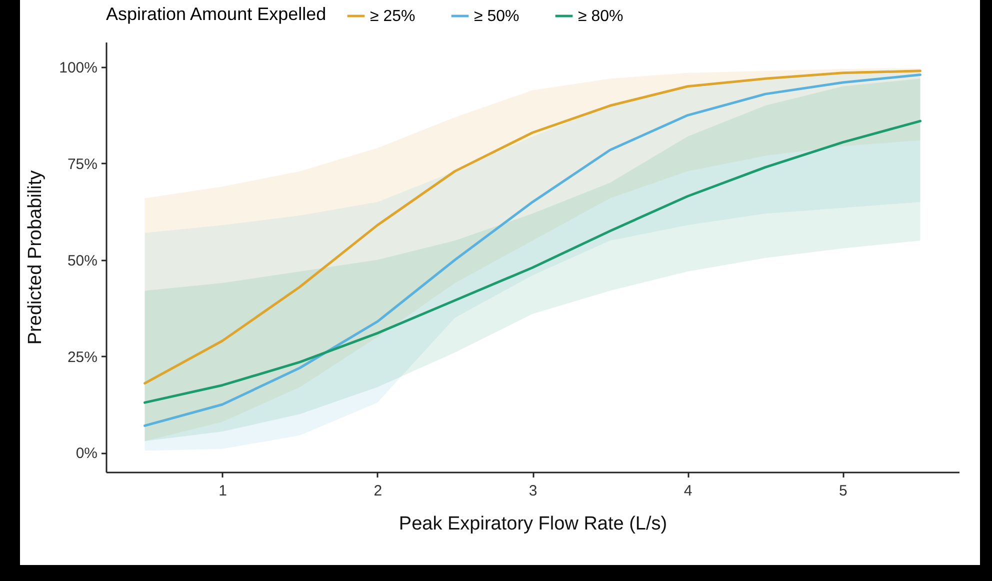 The width and height of the screenshot is (992, 581). What do you see at coordinates (216, 14) in the screenshot?
I see `legend-title: Aspiration Amount Expelled` at bounding box center [216, 14].